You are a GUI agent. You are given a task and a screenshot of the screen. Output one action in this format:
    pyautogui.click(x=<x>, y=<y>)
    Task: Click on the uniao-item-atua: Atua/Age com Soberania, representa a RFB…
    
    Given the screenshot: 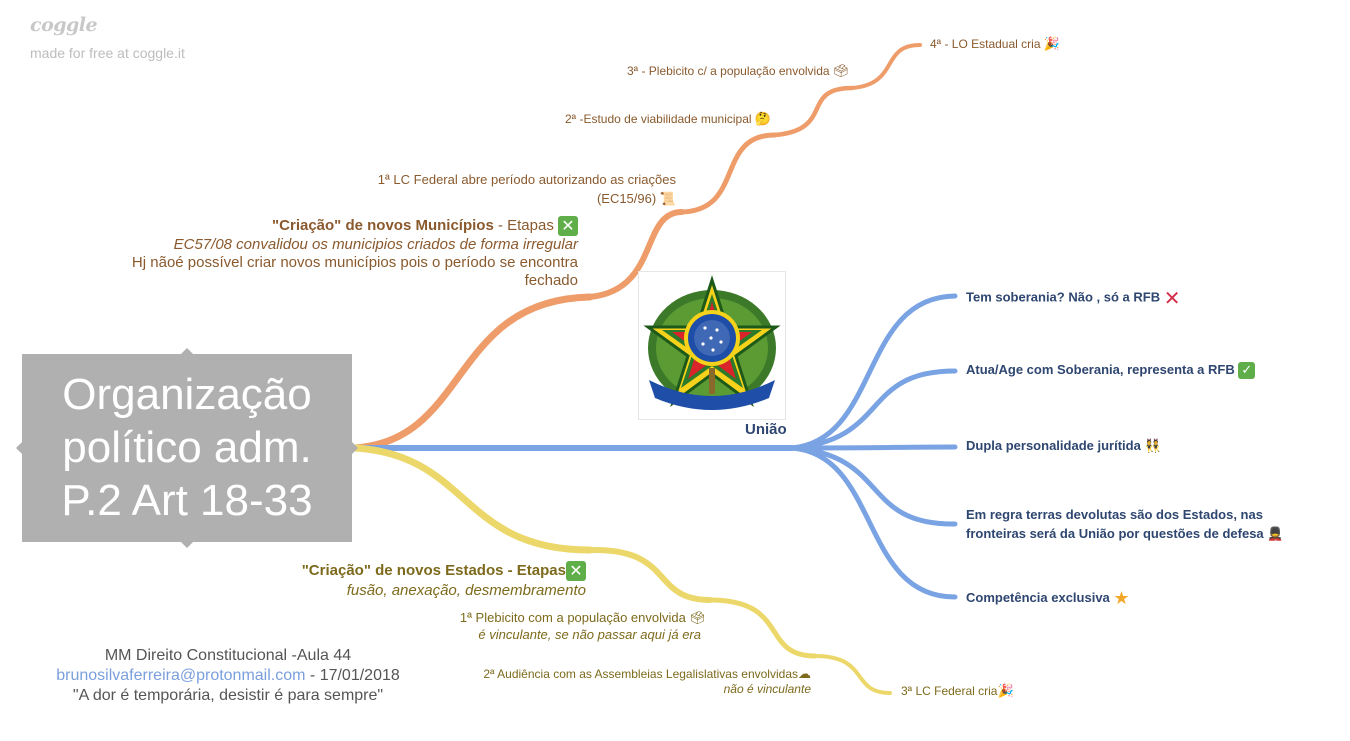 What is the action you would take?
    pyautogui.click(x=1111, y=371)
    